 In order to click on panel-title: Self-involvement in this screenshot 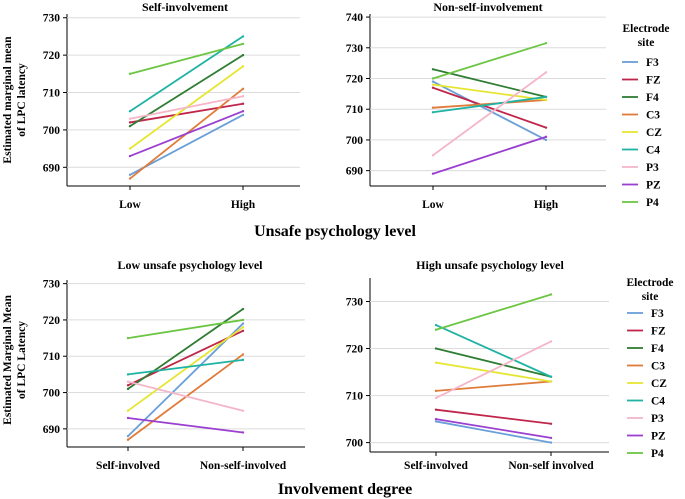, I will do `click(185, 7)`.